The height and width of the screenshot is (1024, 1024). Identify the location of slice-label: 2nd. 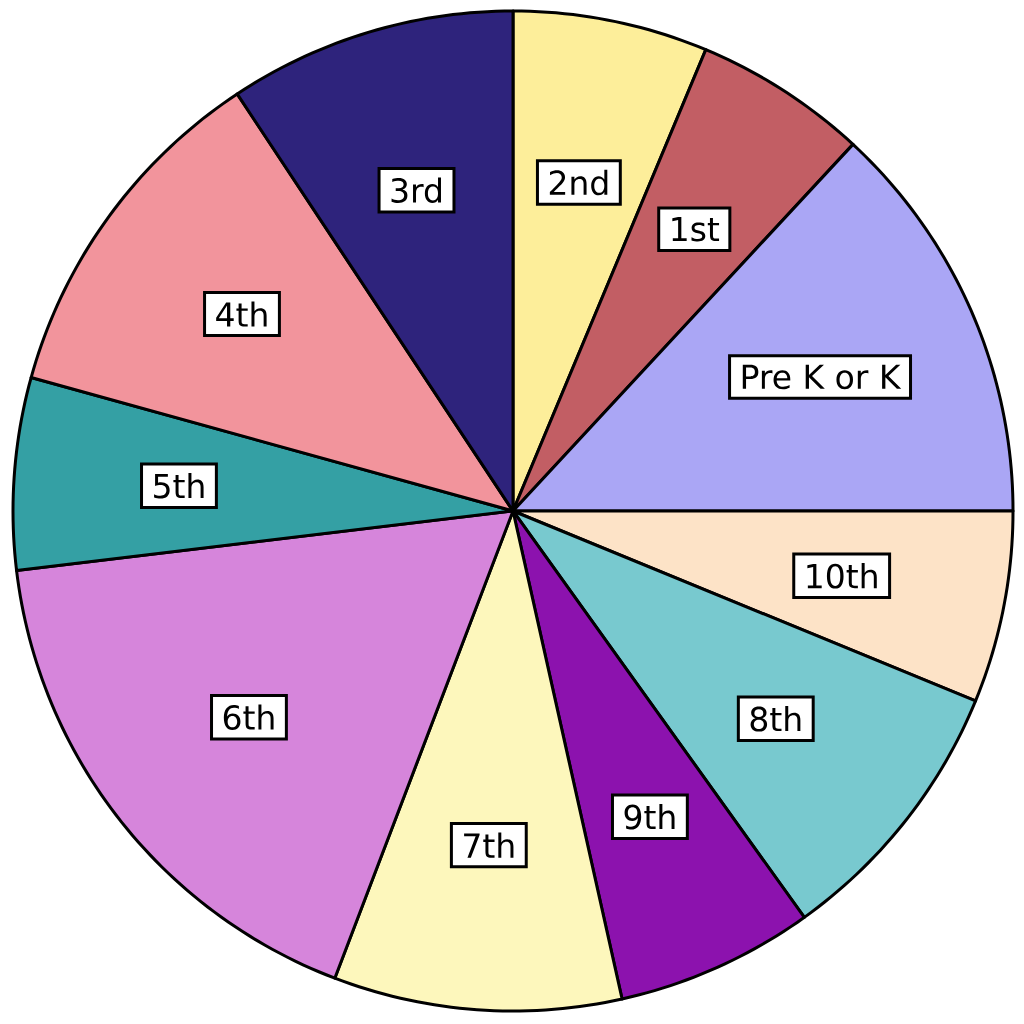
(578, 182).